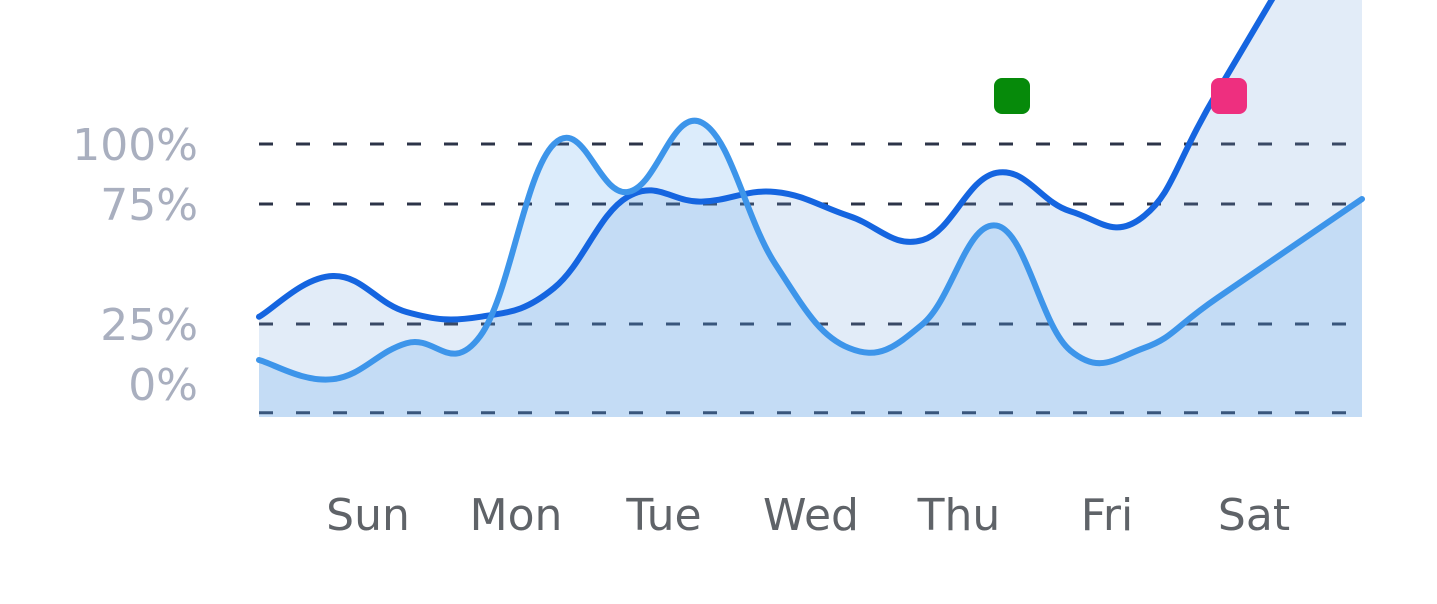 The width and height of the screenshot is (1437, 604). I want to click on x-tick-label: Wed, so click(811, 515).